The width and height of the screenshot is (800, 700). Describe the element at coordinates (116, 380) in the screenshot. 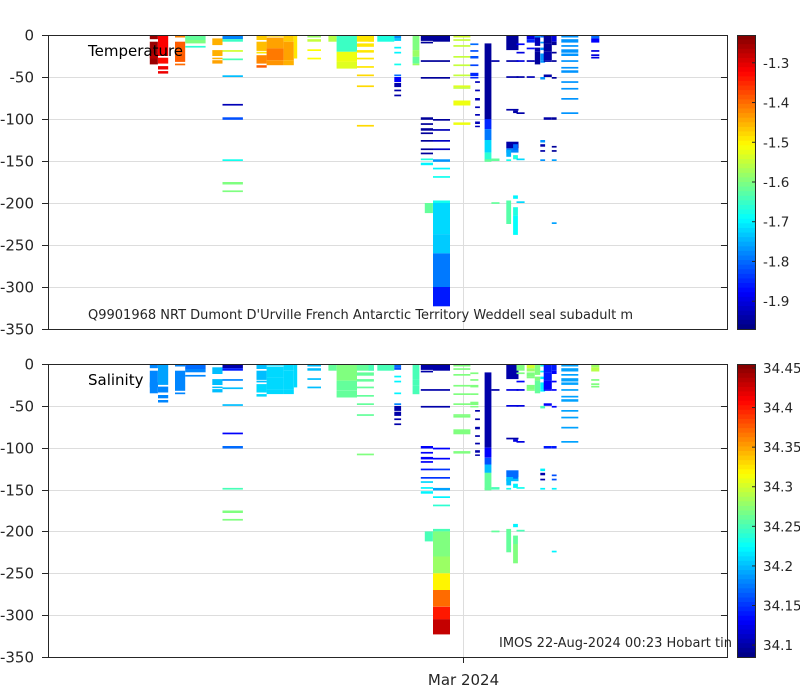

I see `salinity-panel-label: Salinity` at that location.